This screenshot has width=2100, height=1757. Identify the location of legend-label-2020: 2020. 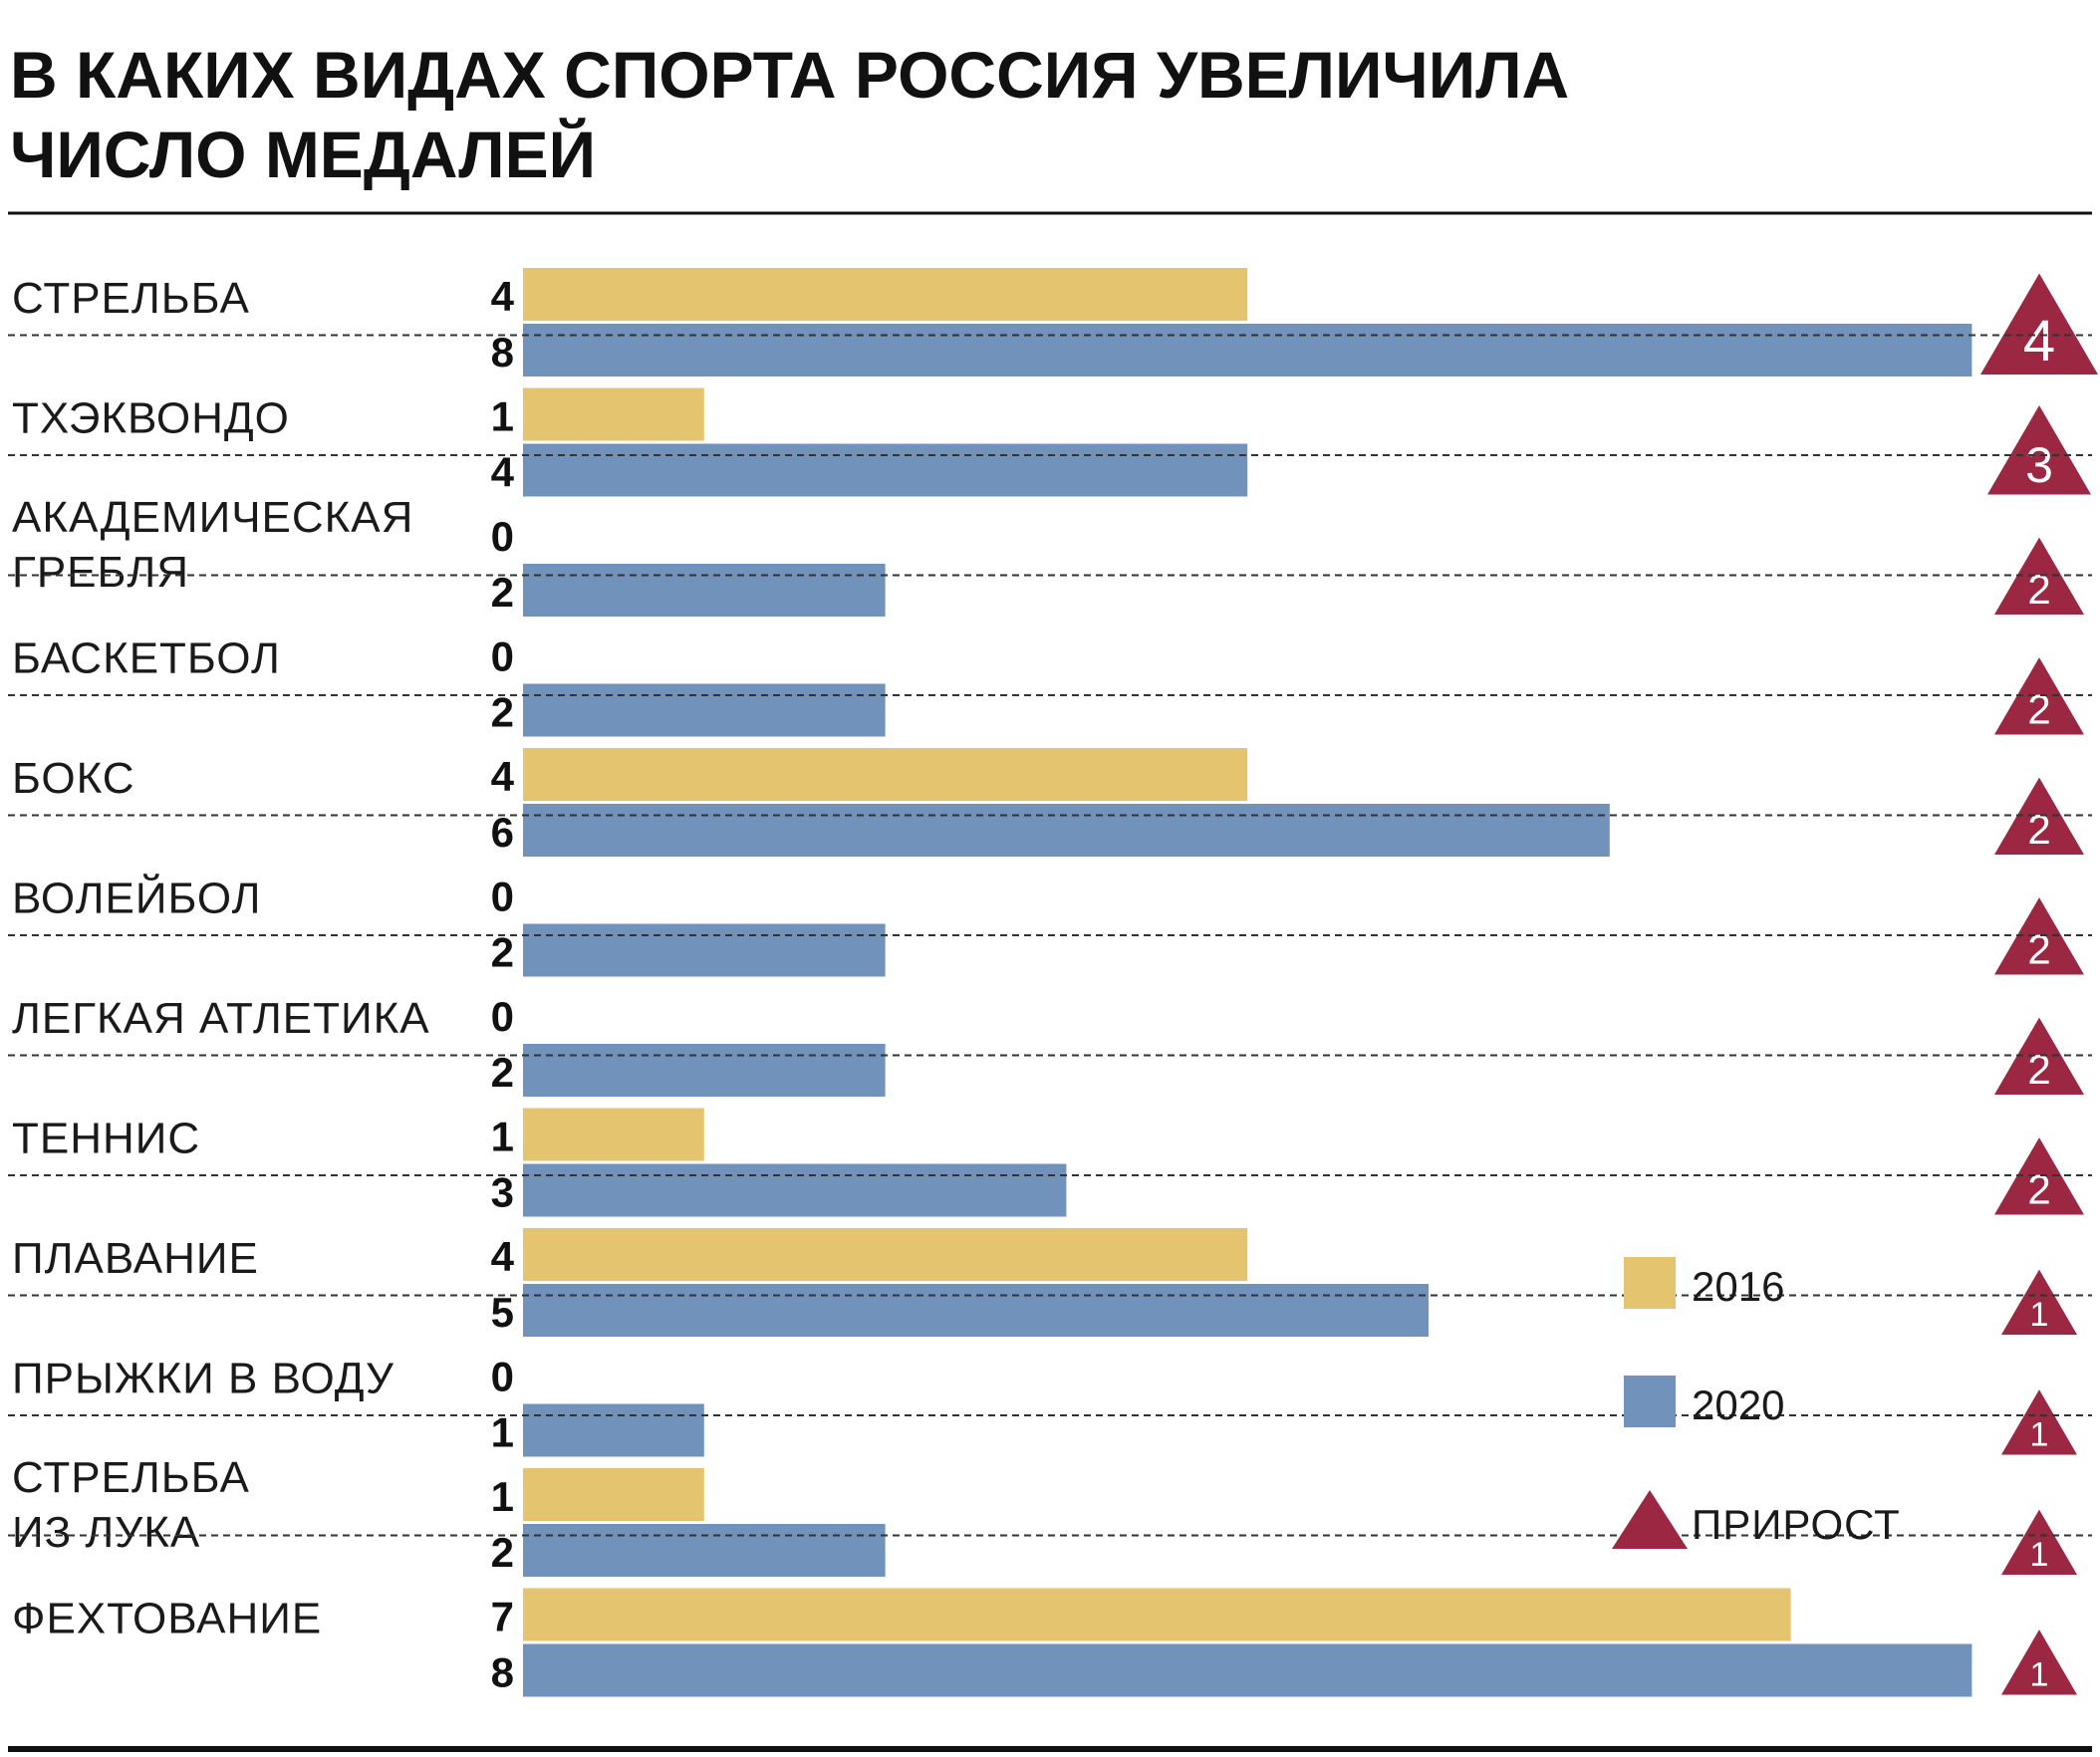
(1738, 1404).